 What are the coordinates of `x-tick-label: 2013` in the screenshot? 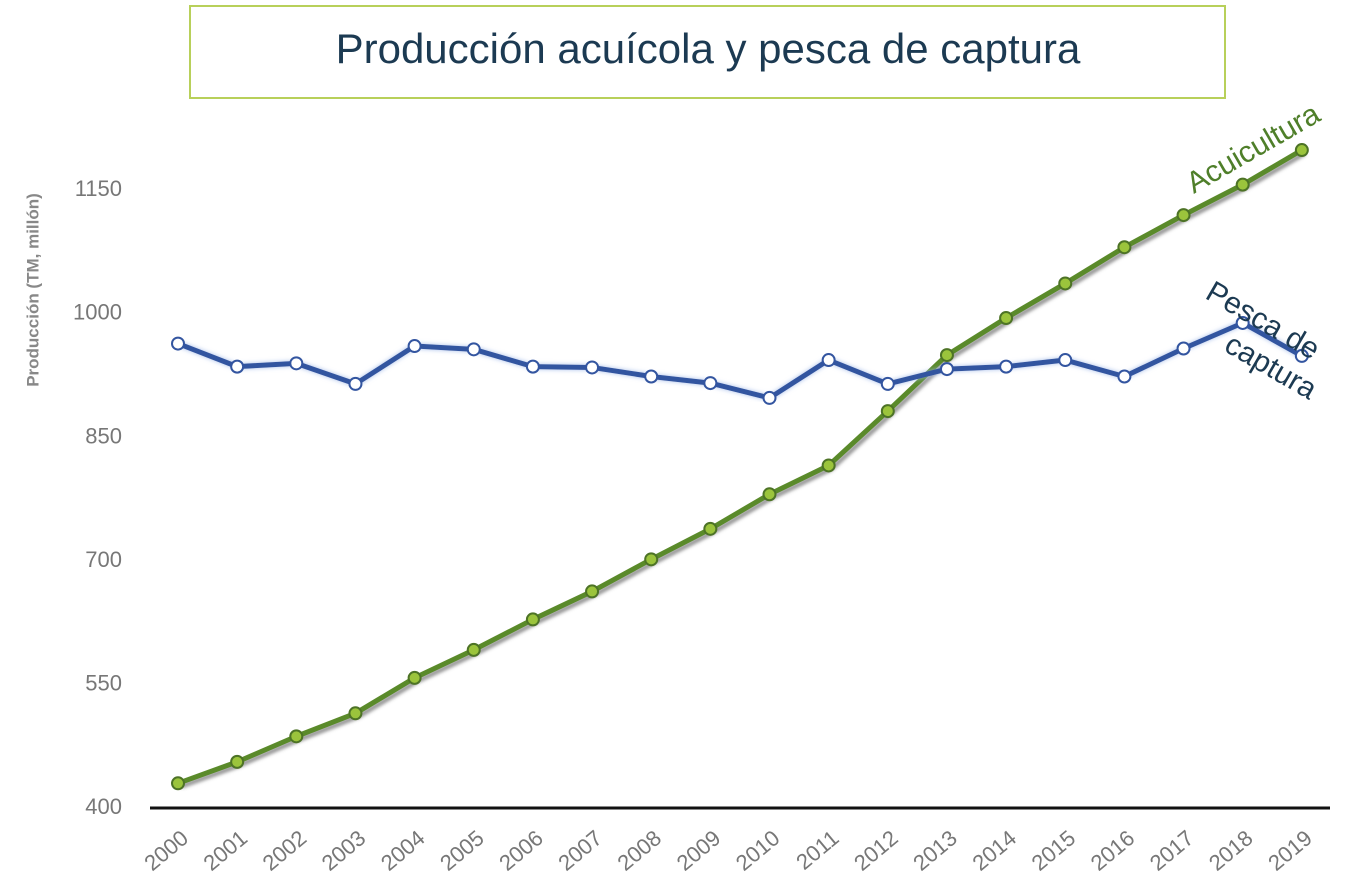 It's located at (935, 850).